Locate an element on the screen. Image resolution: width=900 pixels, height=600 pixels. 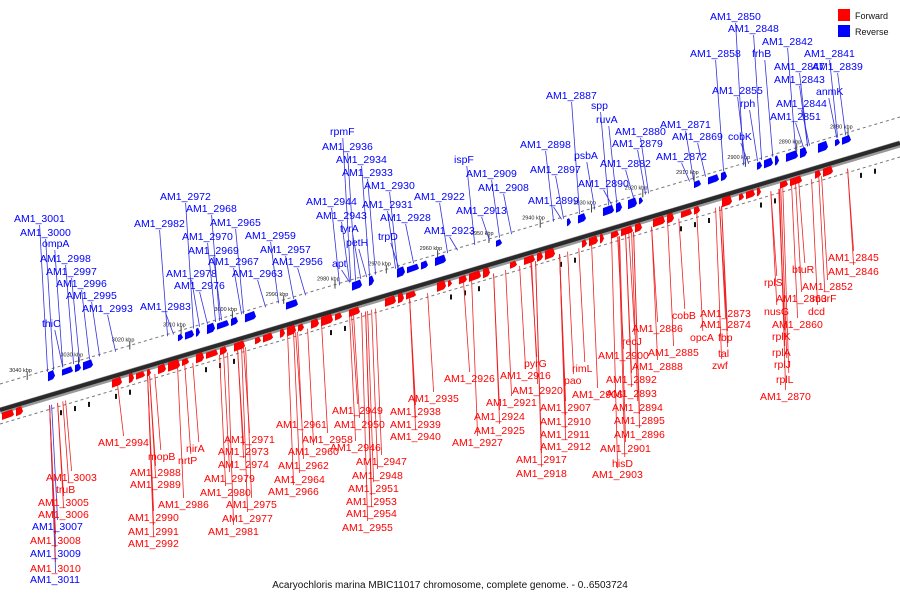
forward-gene-label: AM1_2925 is located at coordinates (499, 431).